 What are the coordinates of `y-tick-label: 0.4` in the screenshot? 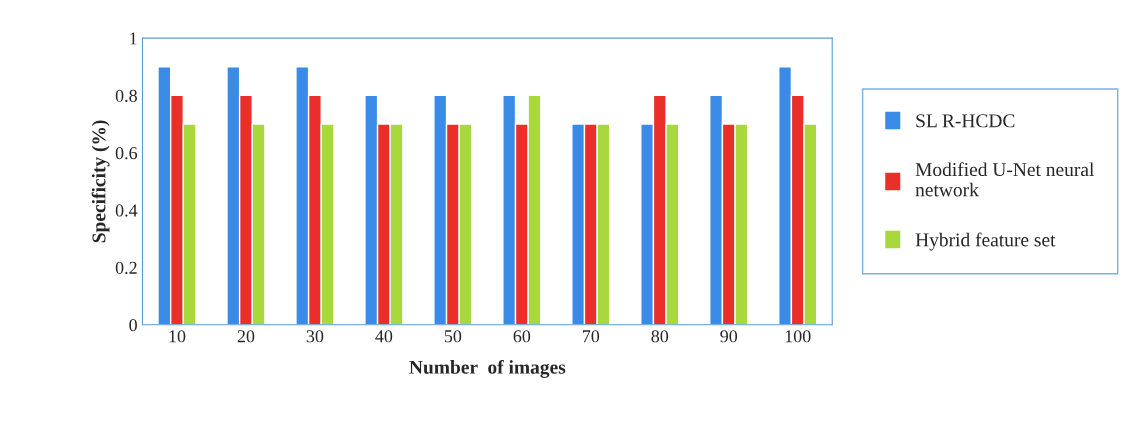 It's located at (126, 210).